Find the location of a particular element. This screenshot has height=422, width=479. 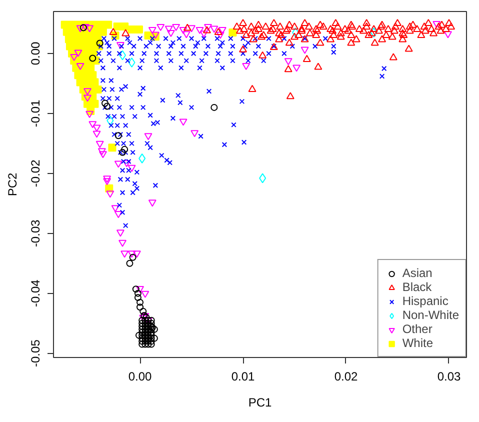

y-tick-label: -0.03 is located at coordinates (35, 233).